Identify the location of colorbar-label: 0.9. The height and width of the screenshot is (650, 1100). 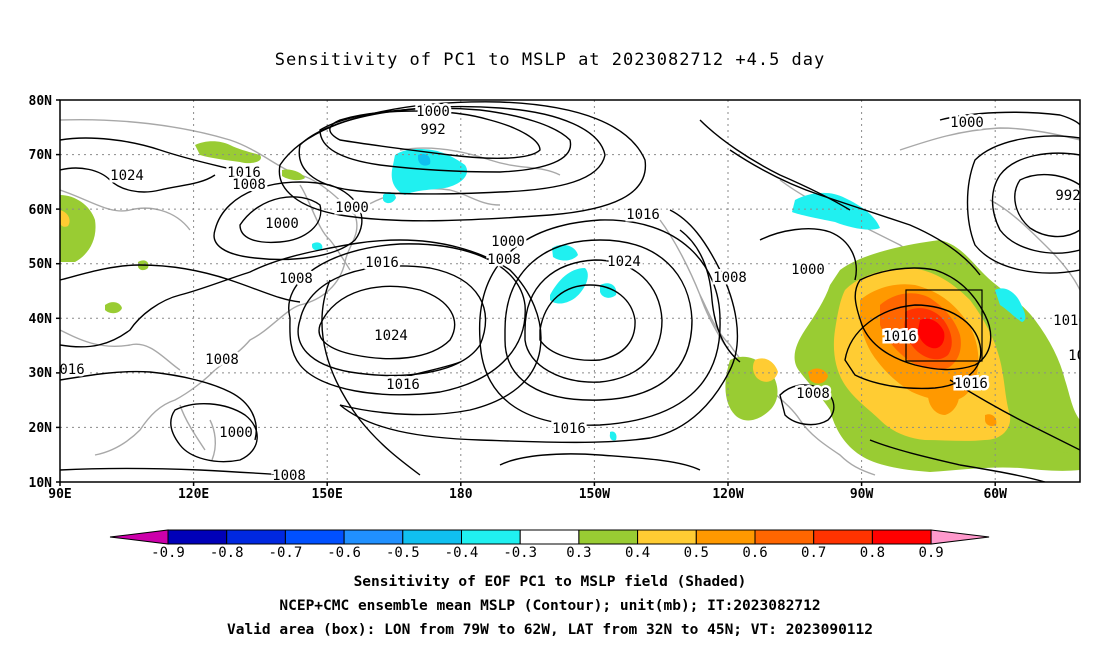
(930, 553).